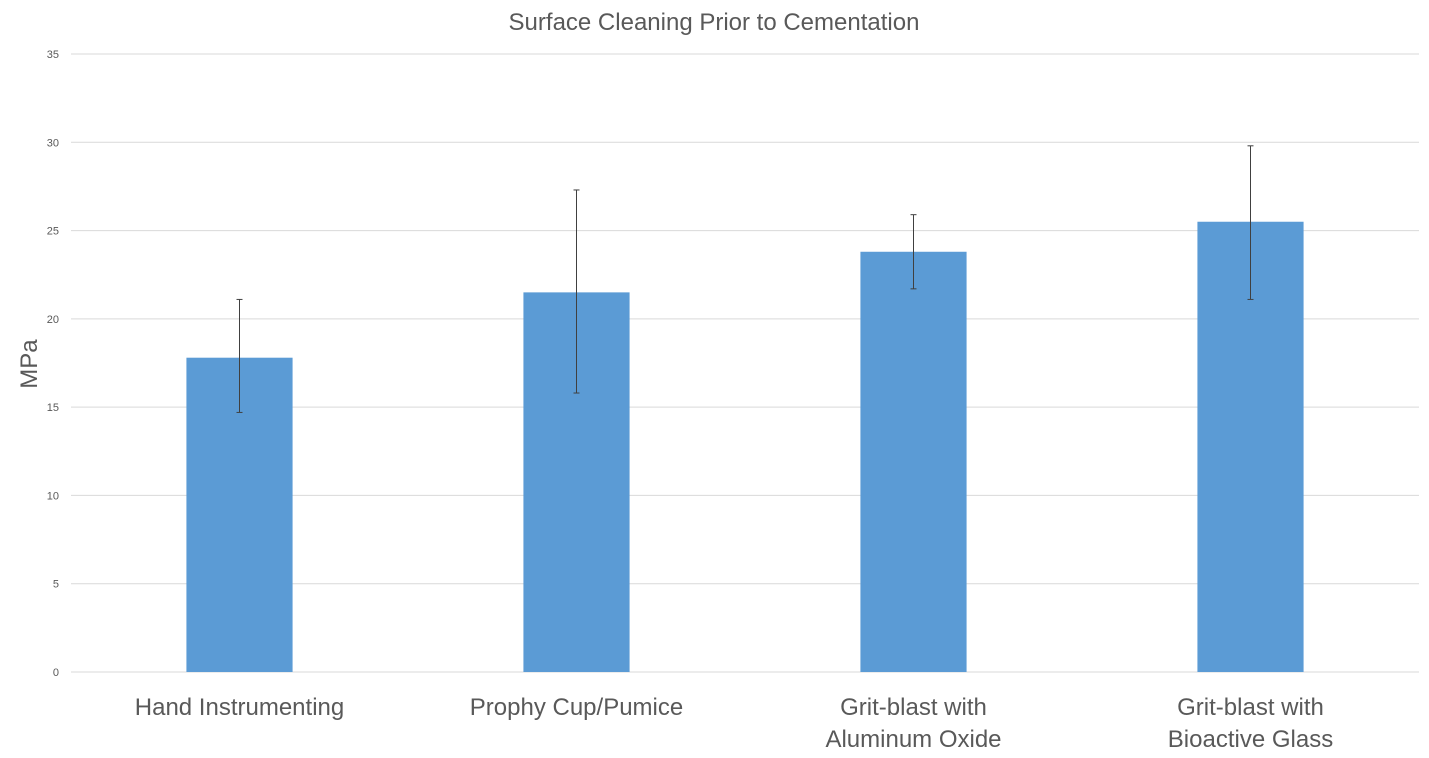 This screenshot has height=758, width=1429. Describe the element at coordinates (56, 585) in the screenshot. I see `y-tick-label: 5` at that location.